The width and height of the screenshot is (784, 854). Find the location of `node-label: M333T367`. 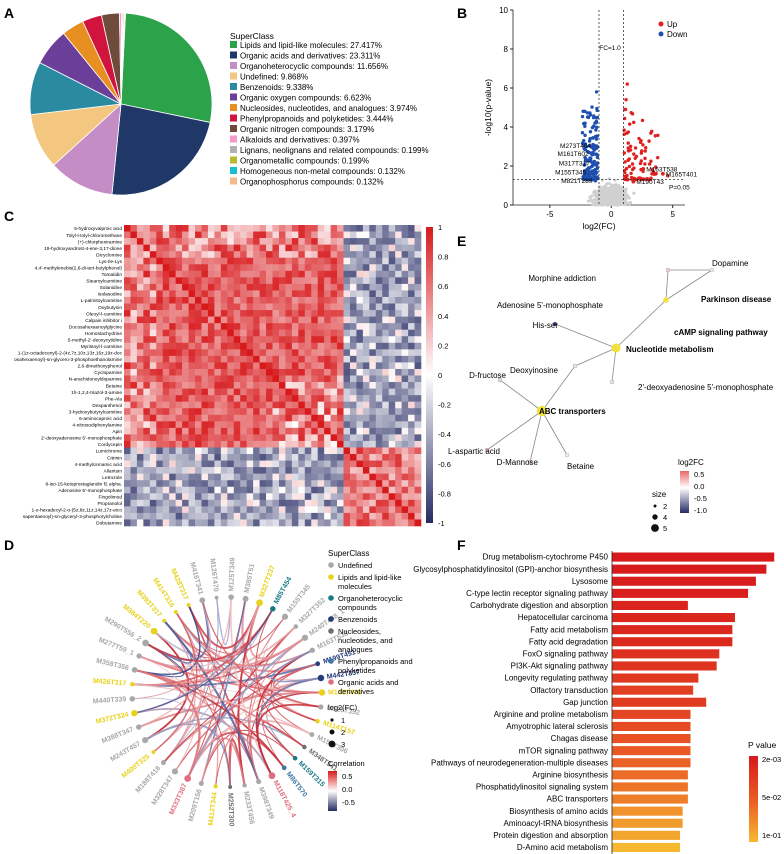

node-label: M333T367 is located at coordinates (179, 799).